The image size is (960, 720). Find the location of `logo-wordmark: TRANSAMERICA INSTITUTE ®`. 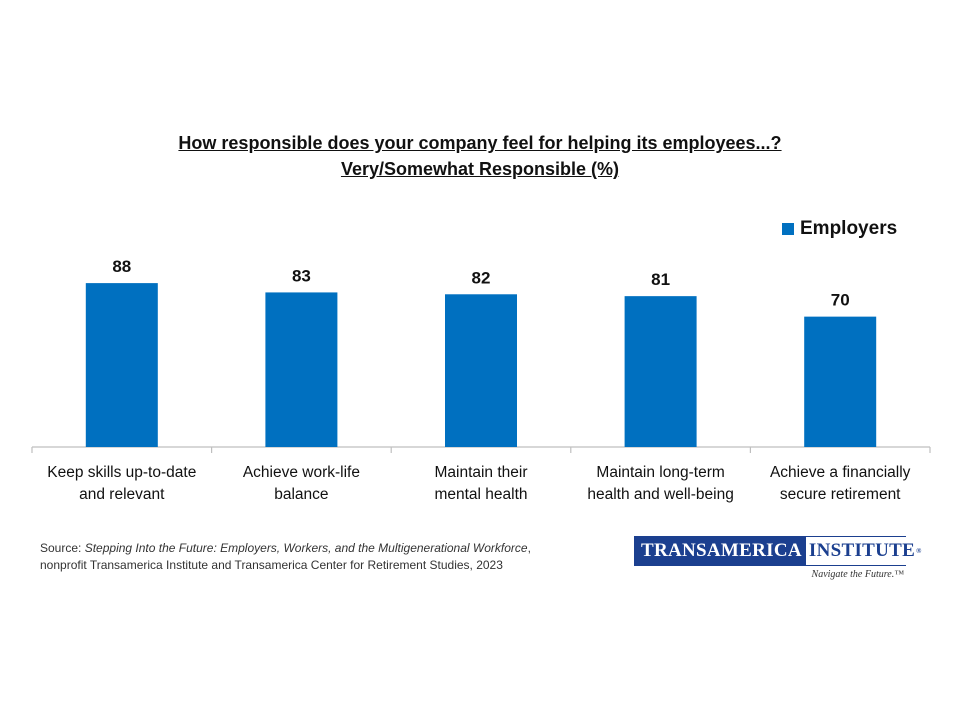

logo-wordmark: TRANSAMERICA INSTITUTE ® is located at coordinates (779, 551).